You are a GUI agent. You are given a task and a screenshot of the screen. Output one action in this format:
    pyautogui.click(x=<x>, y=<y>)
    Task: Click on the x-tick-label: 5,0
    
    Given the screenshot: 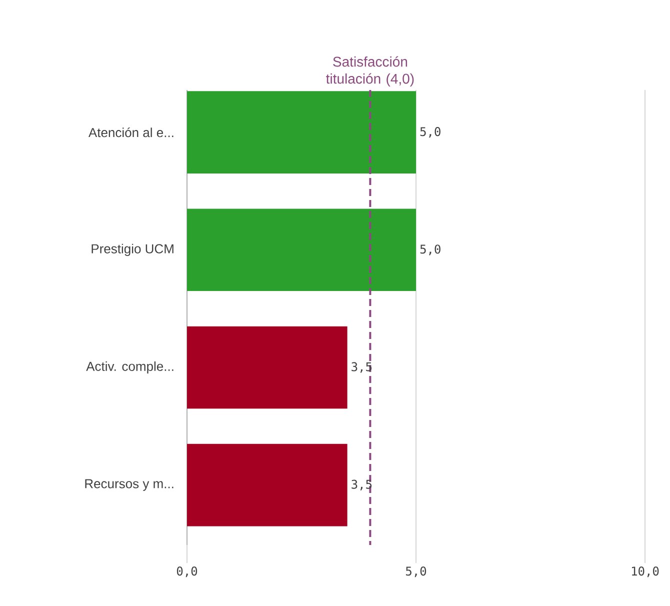 What is the action you would take?
    pyautogui.click(x=416, y=572)
    